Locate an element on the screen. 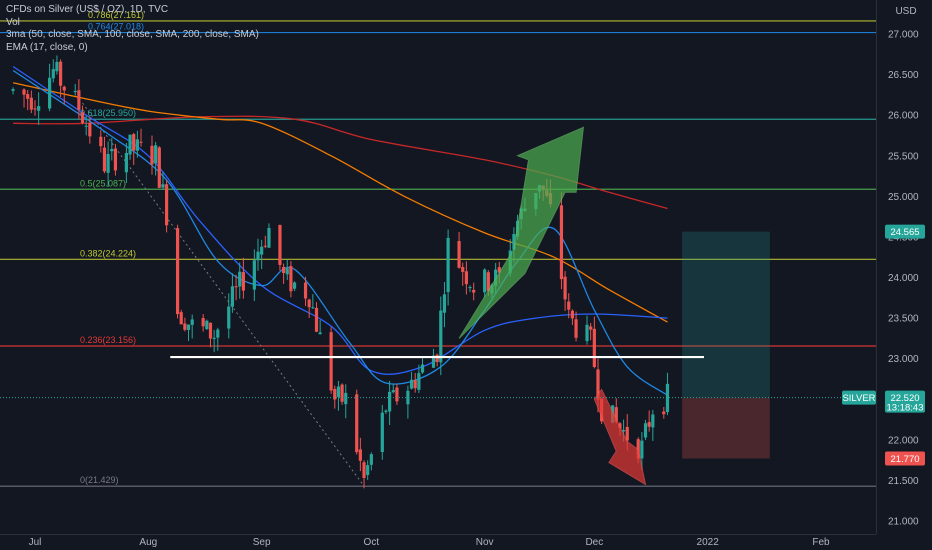 This screenshot has width=932, height=550. currency-label: USD is located at coordinates (905, 11).